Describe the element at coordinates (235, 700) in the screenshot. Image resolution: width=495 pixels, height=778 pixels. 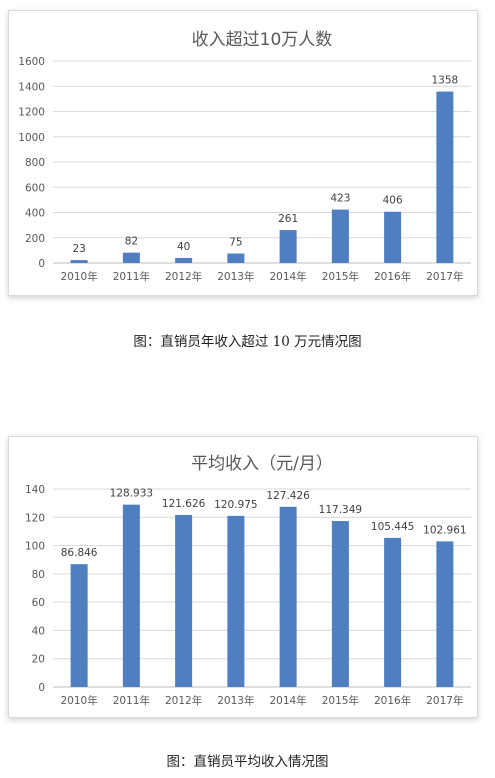
I see `chart2-x-tick-label: 2013年` at that location.